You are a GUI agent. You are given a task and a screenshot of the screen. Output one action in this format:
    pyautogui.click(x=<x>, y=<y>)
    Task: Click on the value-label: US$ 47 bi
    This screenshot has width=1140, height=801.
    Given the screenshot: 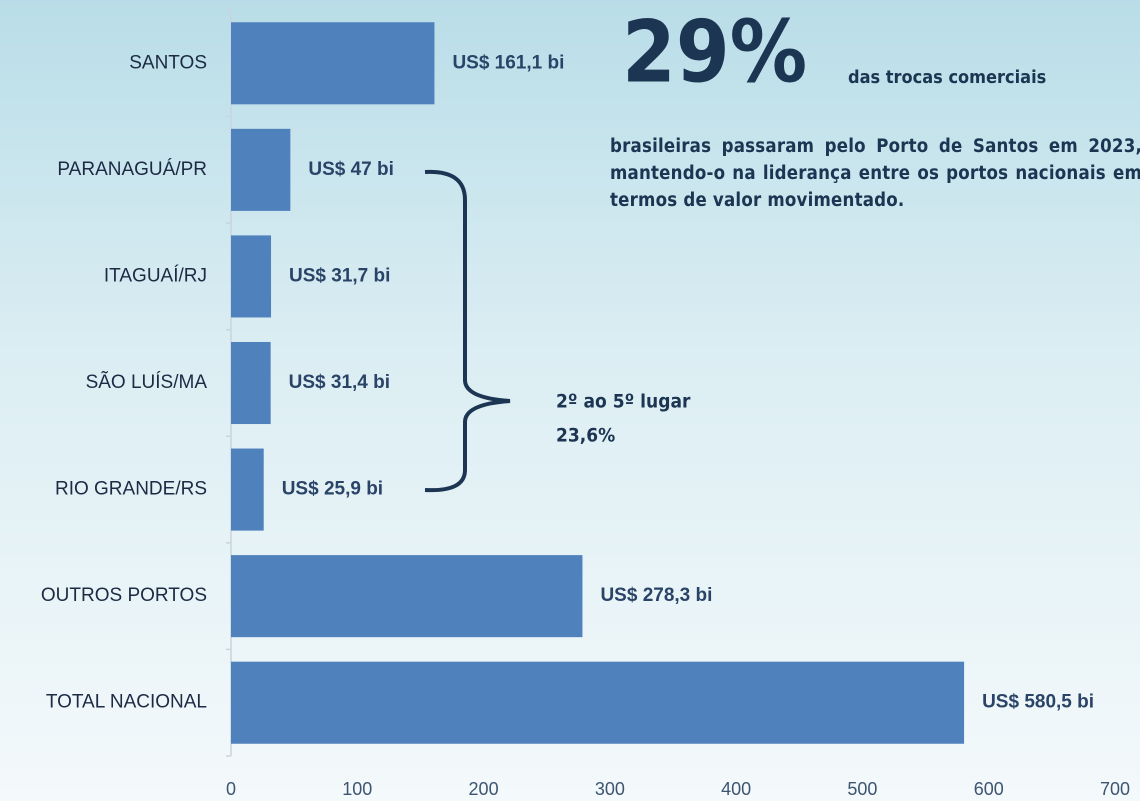 What is the action you would take?
    pyautogui.click(x=351, y=169)
    